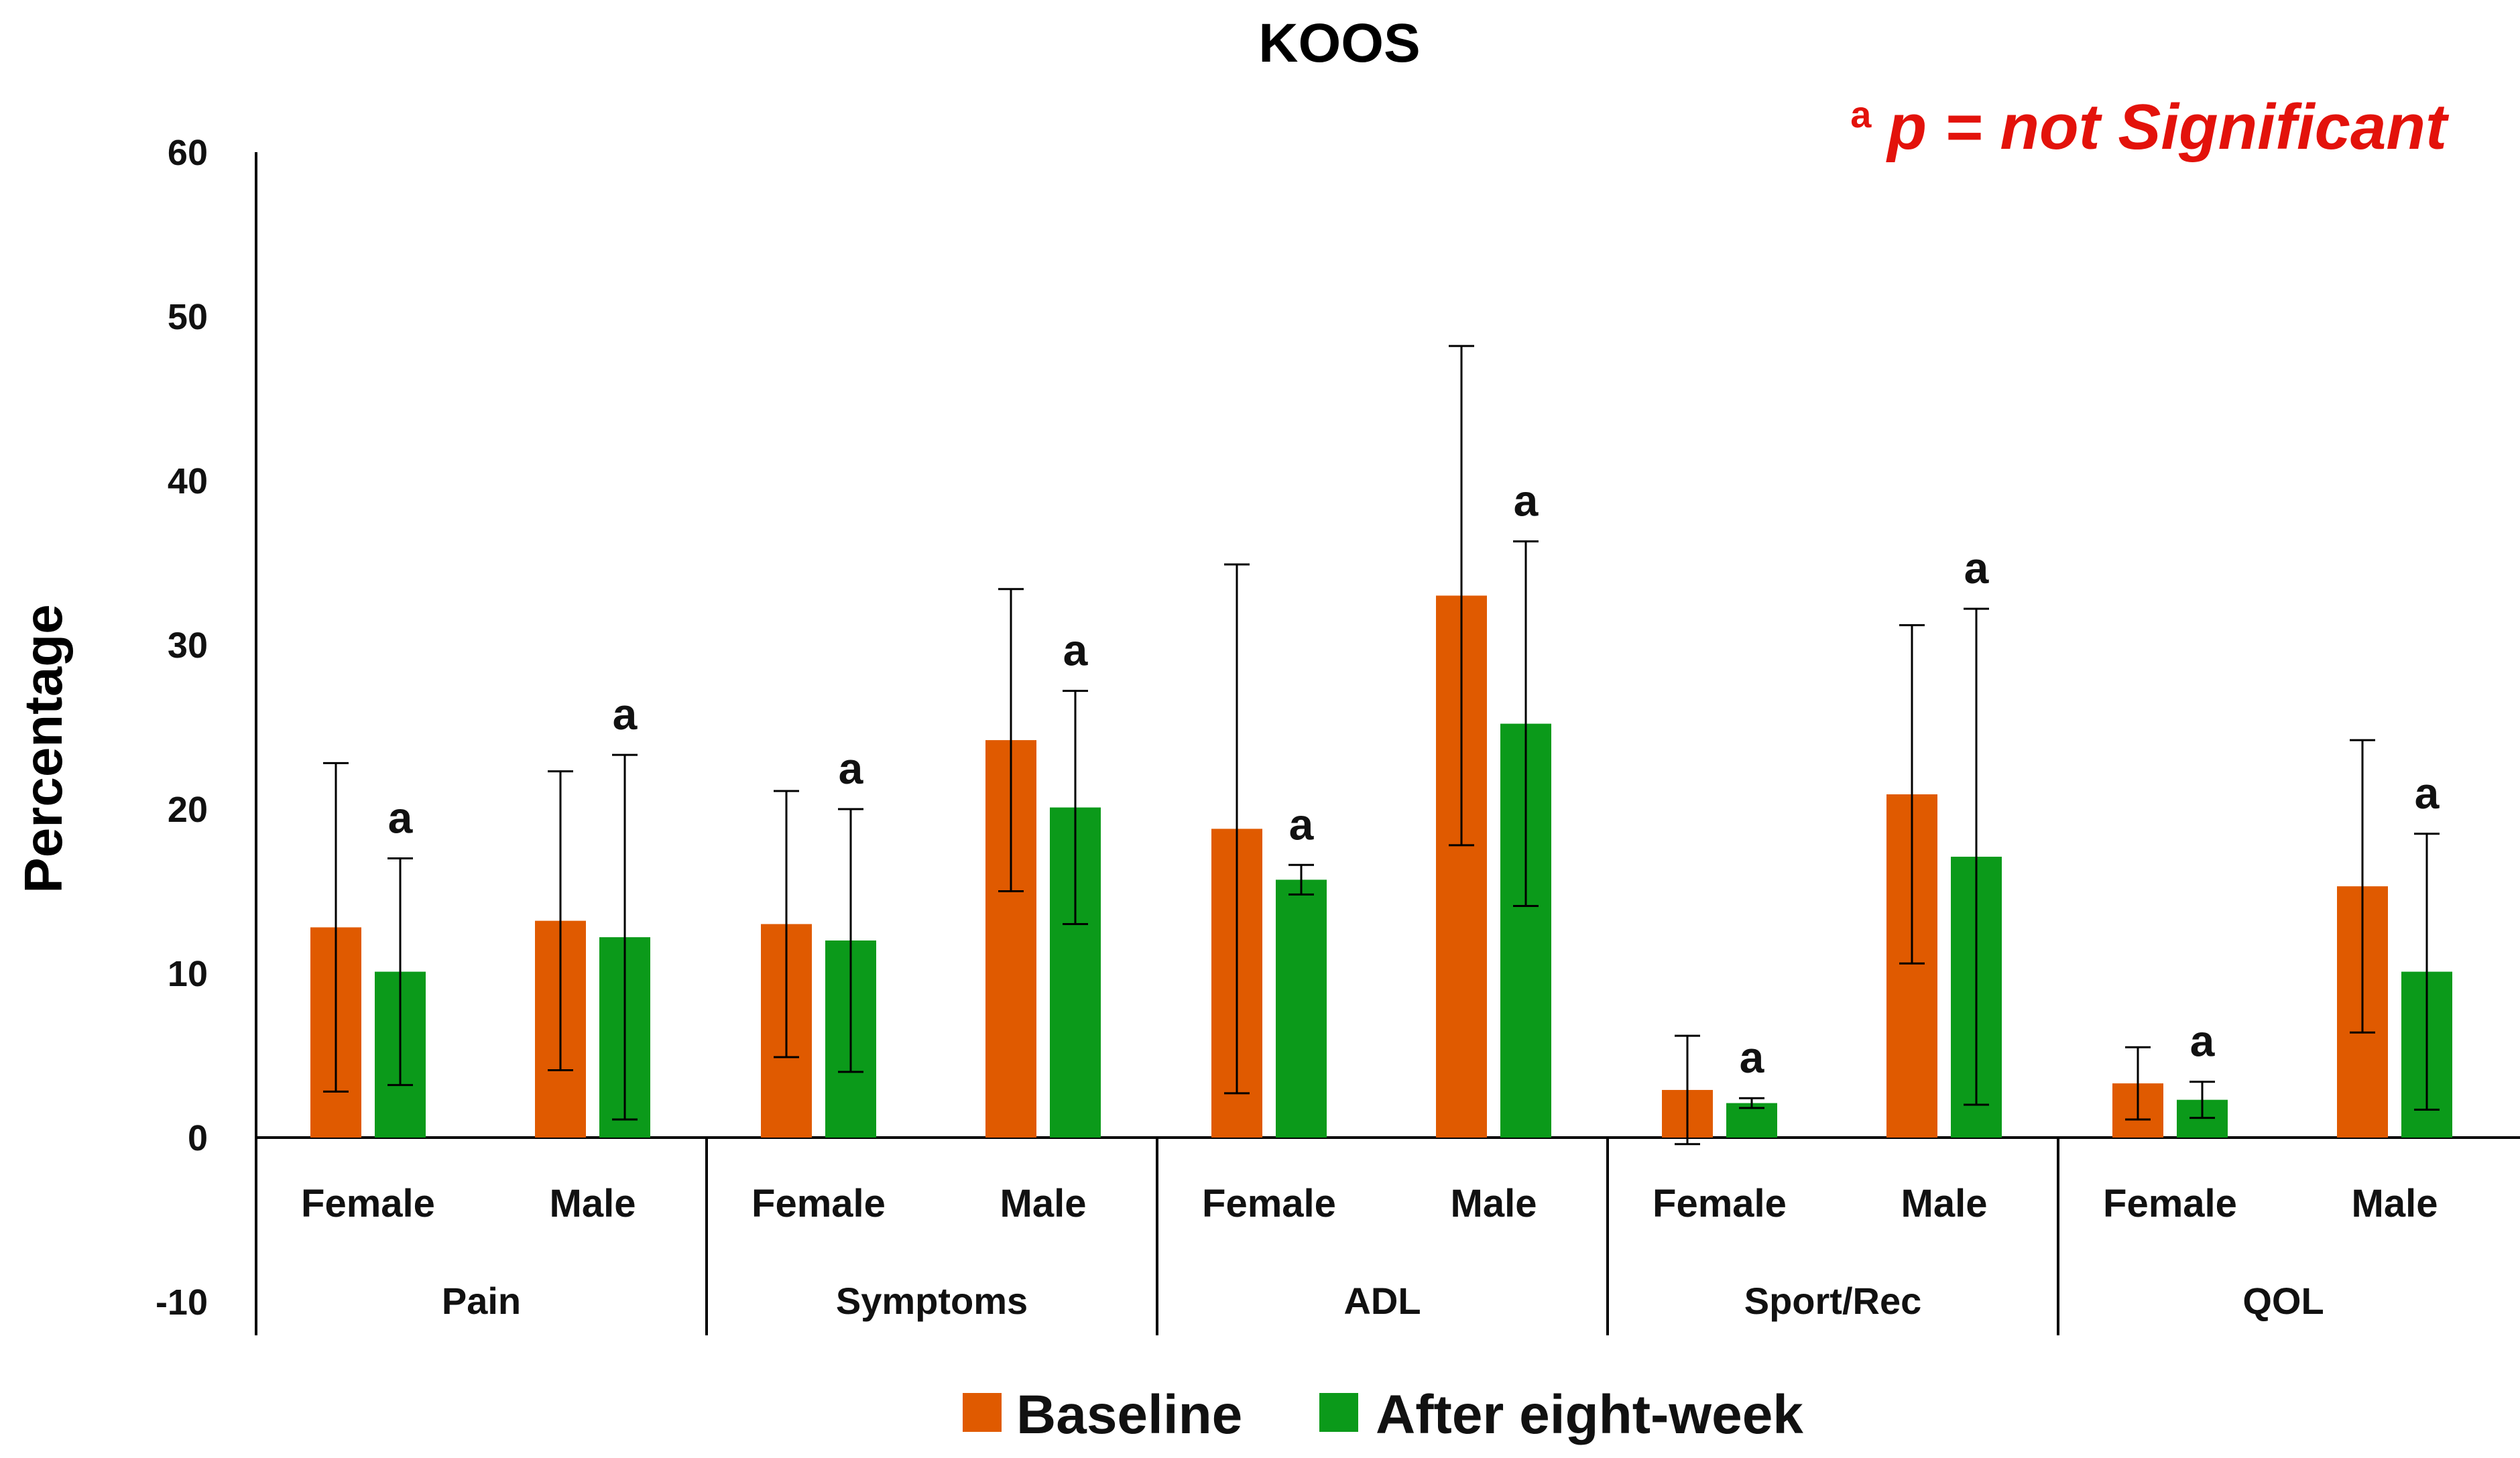 The image size is (2520, 1458). What do you see at coordinates (188, 317) in the screenshot?
I see `y-tick-label: 50` at bounding box center [188, 317].